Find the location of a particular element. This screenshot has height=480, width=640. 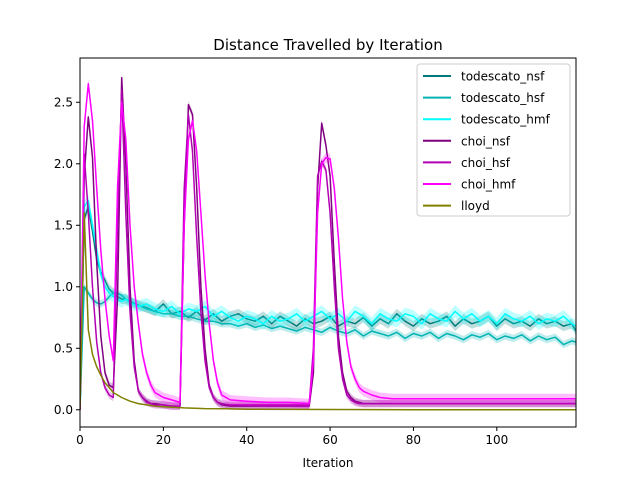

legend-label-todescato_hmf: todescato_hmf is located at coordinates (506, 120).